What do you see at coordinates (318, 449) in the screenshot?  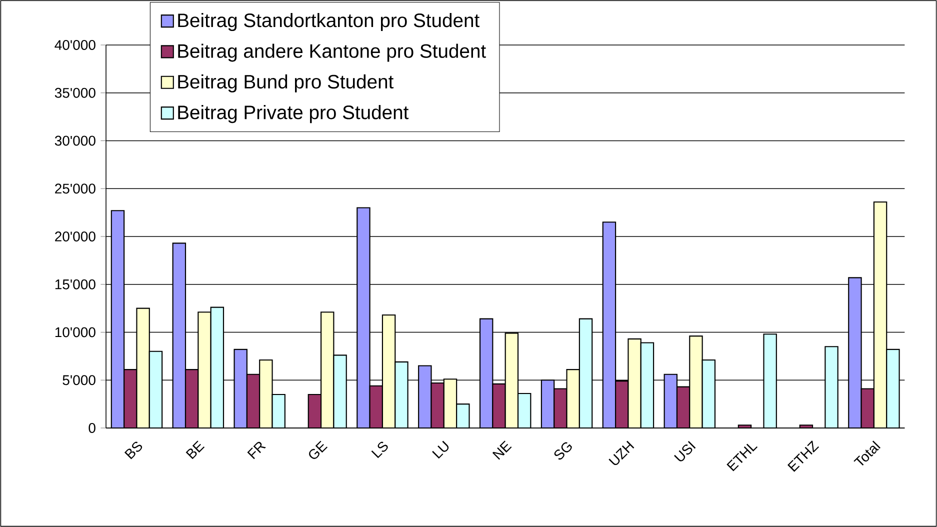 I see `x-tick-label: GE` at bounding box center [318, 449].